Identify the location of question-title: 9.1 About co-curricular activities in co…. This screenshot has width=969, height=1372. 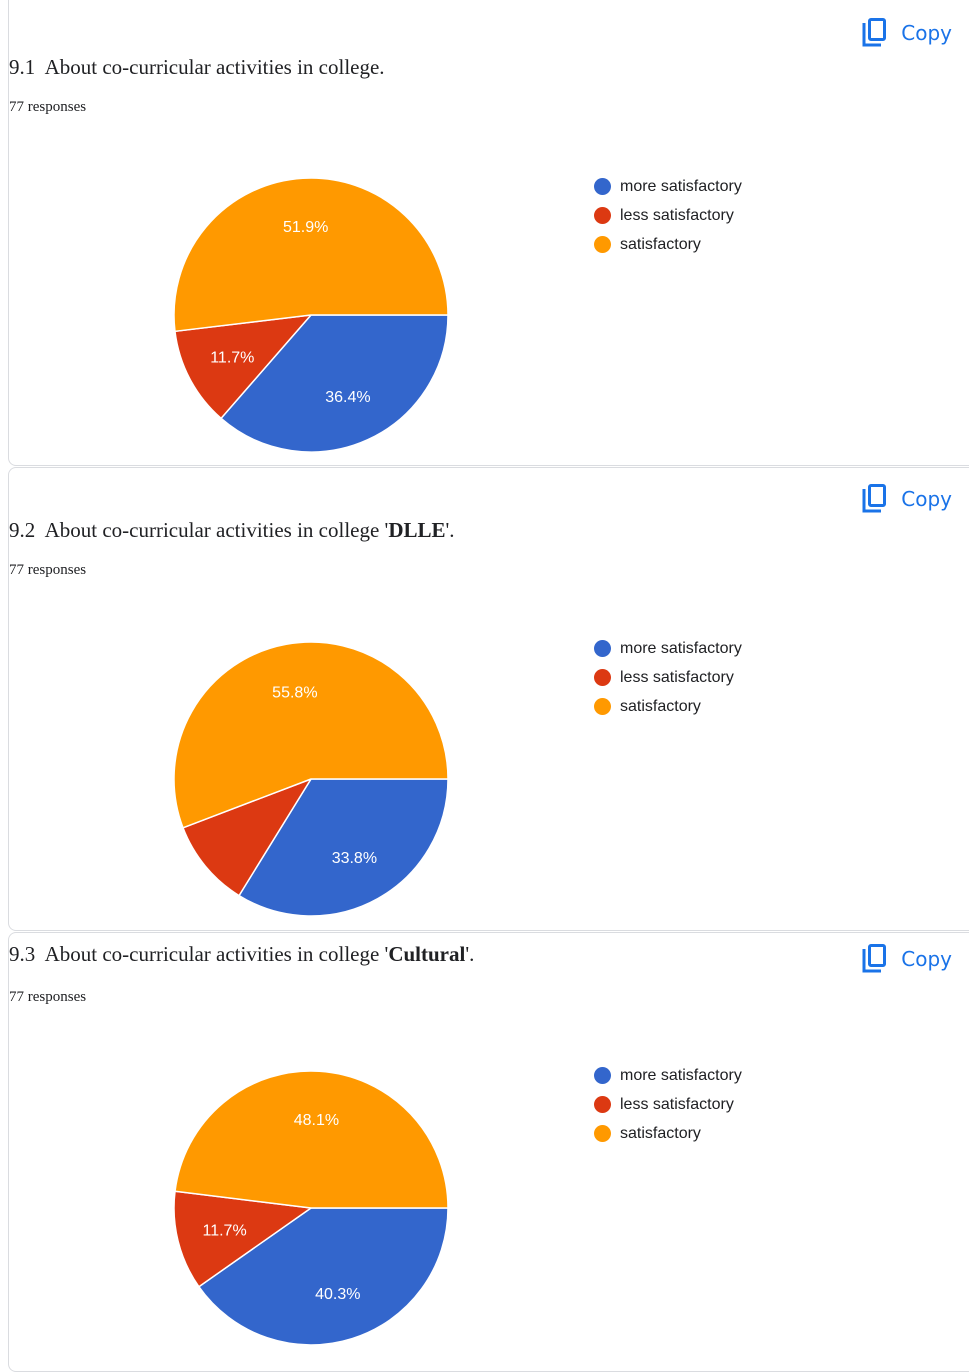
(197, 67).